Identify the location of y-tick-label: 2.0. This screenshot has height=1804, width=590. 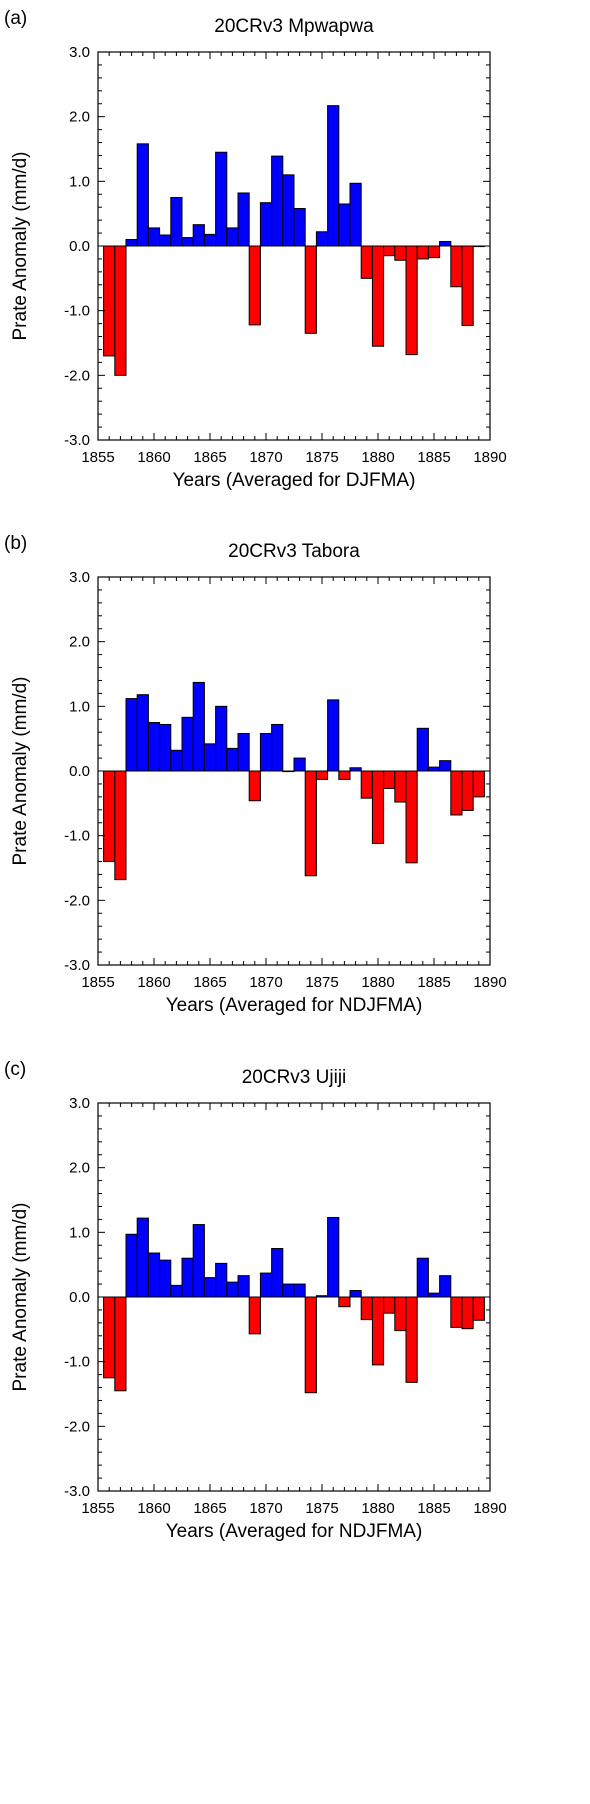
(79, 117).